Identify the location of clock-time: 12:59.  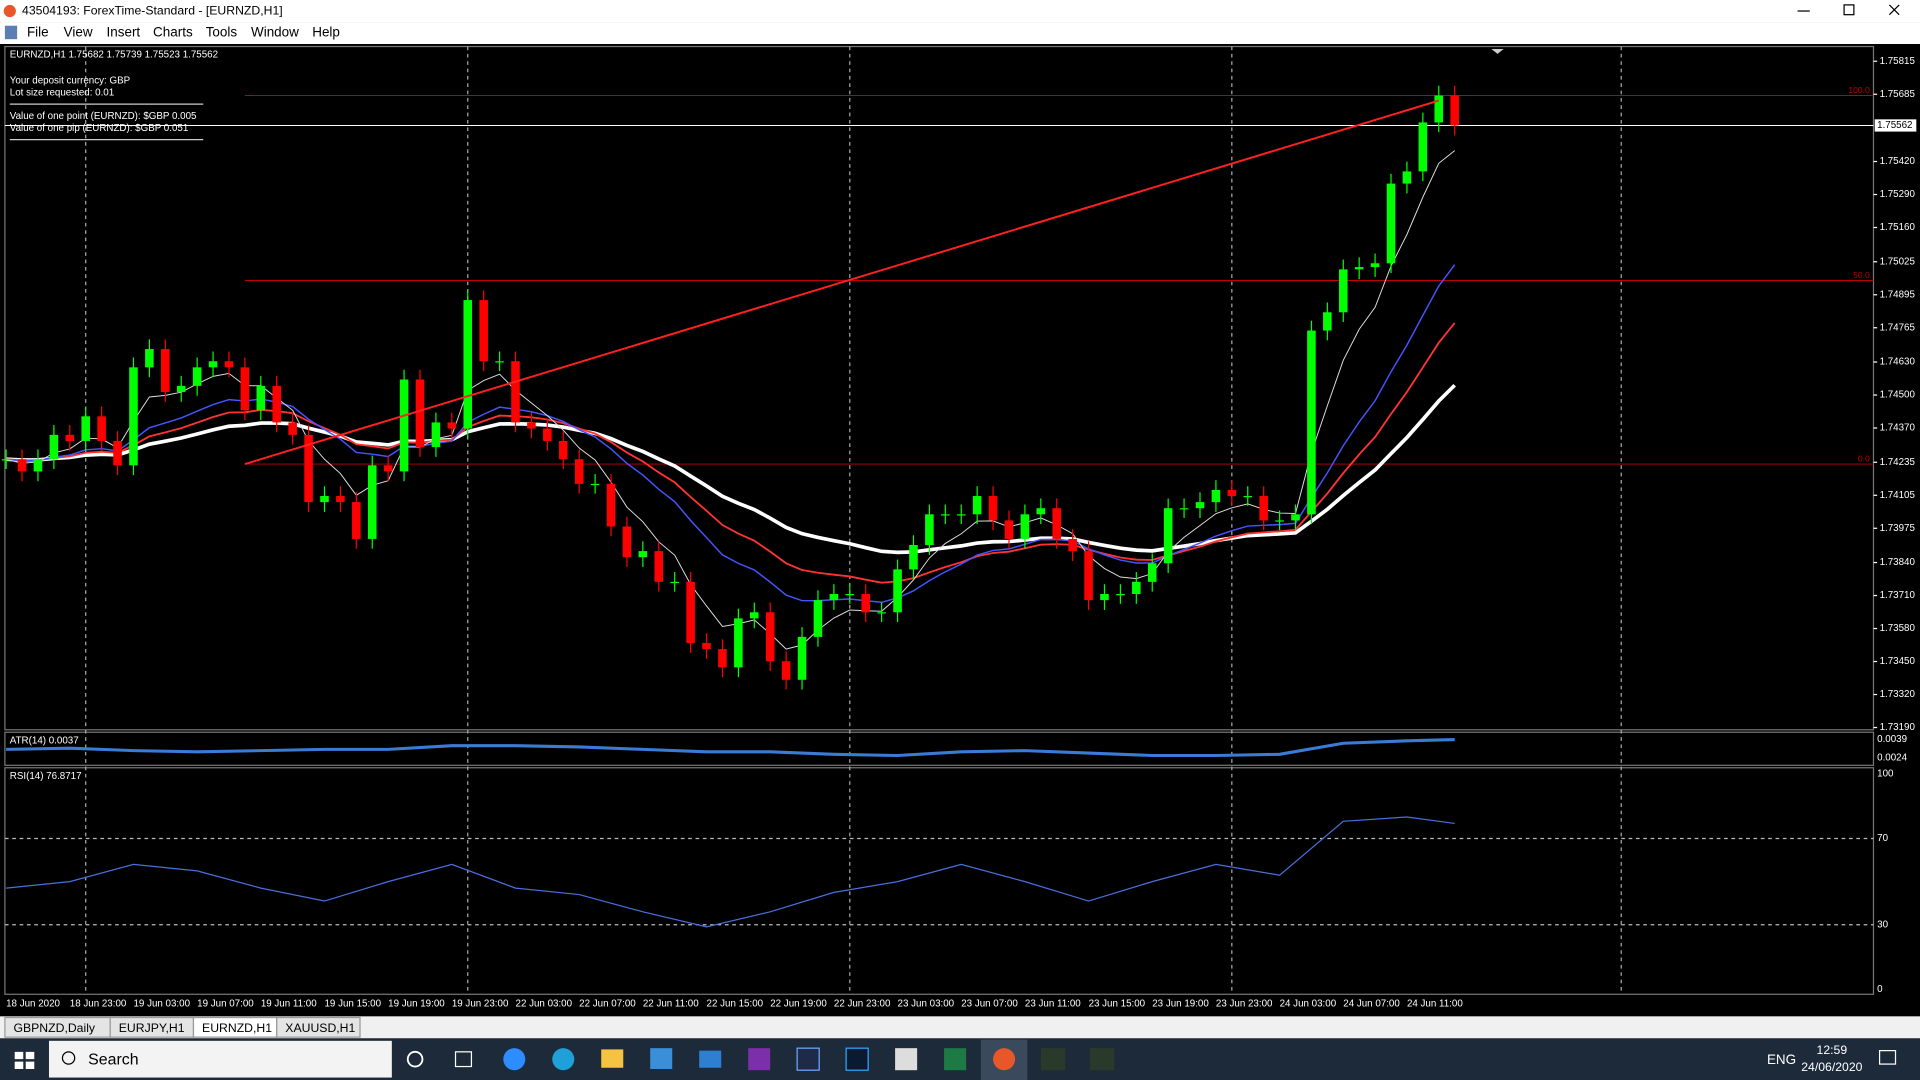
(1832, 1050).